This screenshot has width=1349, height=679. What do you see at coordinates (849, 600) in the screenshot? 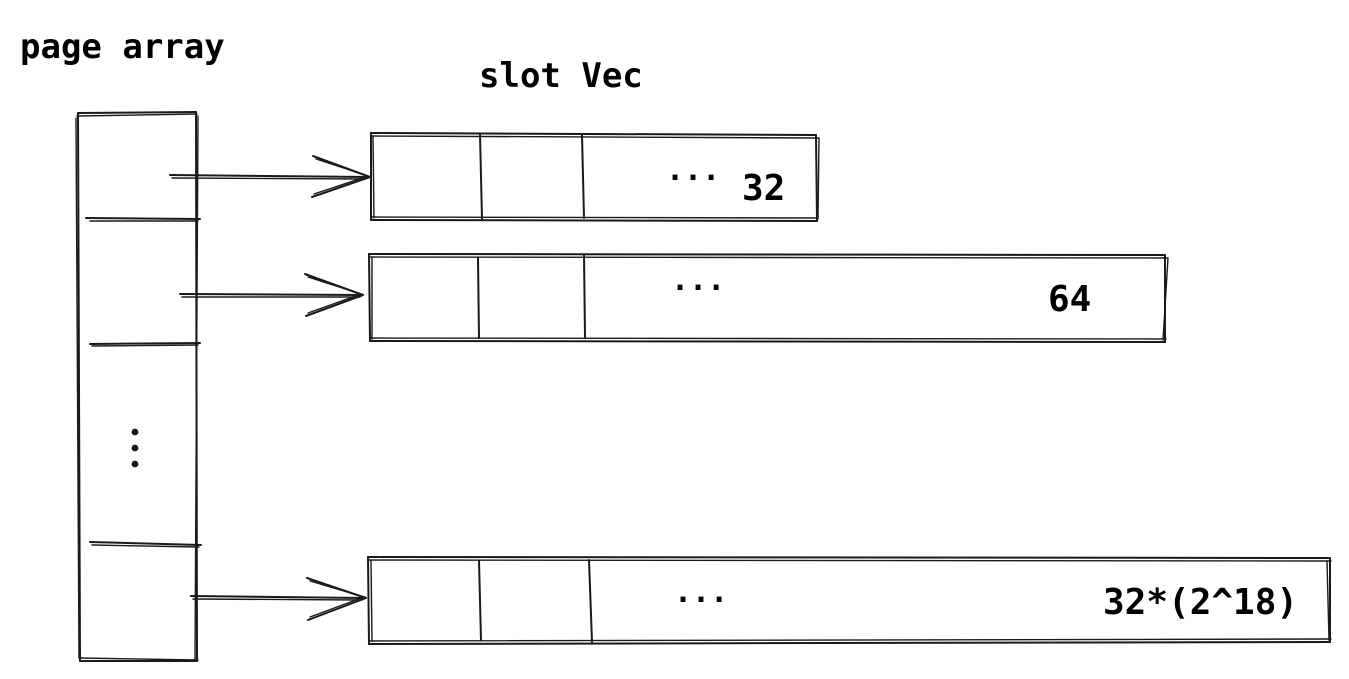
I see `slot-vec: ··· 32*(2^18)` at bounding box center [849, 600].